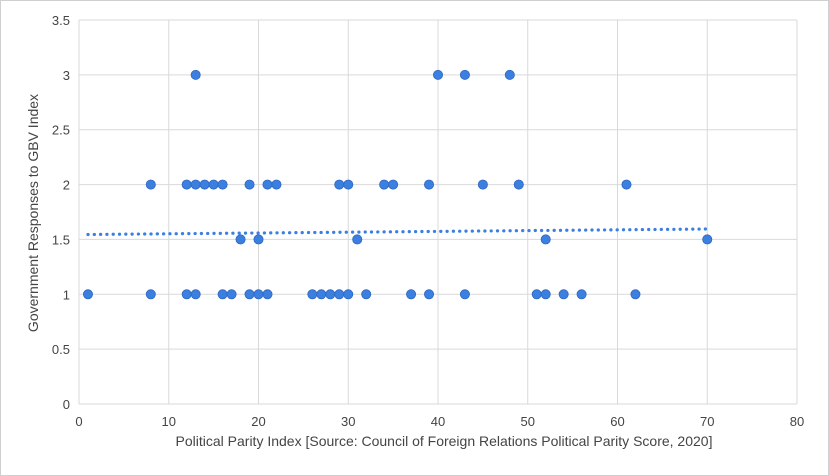  What do you see at coordinates (61, 239) in the screenshot?
I see `y-tick-label: 1.5` at bounding box center [61, 239].